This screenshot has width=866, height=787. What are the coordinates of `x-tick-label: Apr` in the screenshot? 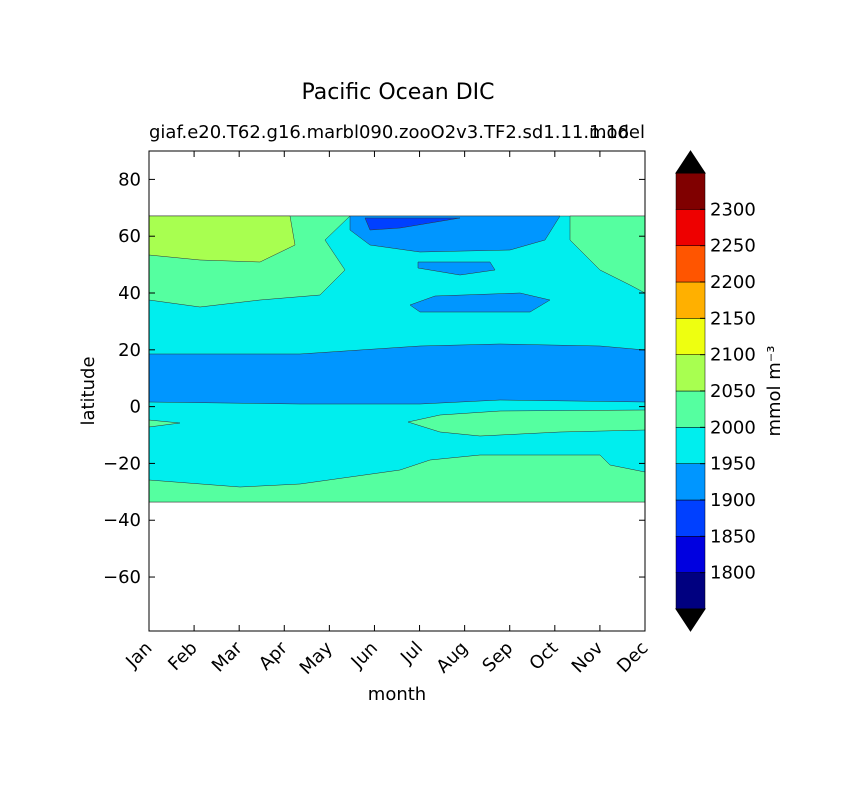 It's located at (273, 655).